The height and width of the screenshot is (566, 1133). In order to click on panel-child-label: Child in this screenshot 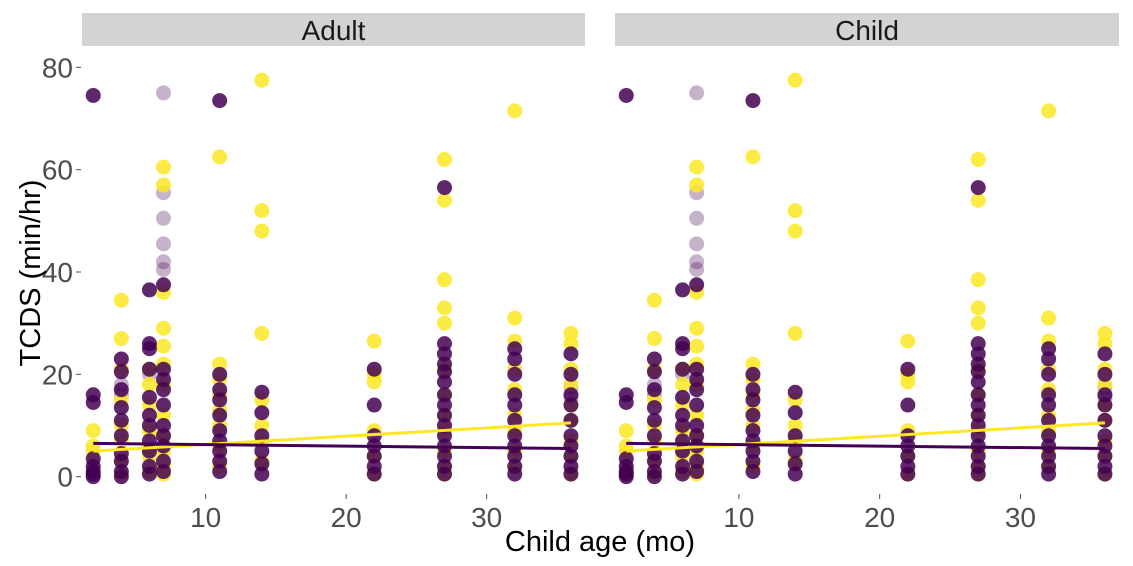, I will do `click(867, 30)`.